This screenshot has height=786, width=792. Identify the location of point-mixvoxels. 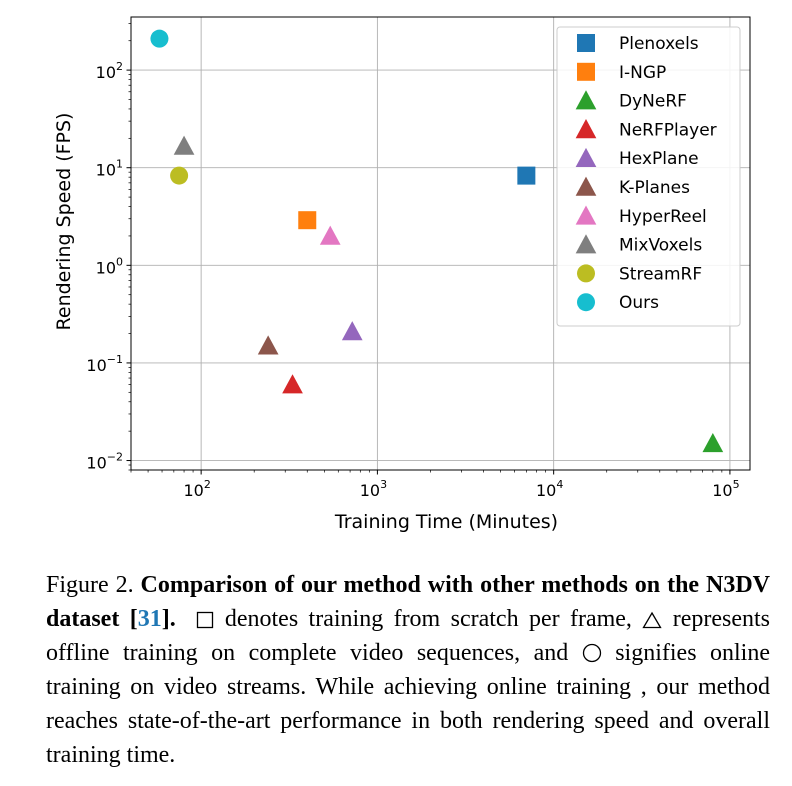
(184, 145).